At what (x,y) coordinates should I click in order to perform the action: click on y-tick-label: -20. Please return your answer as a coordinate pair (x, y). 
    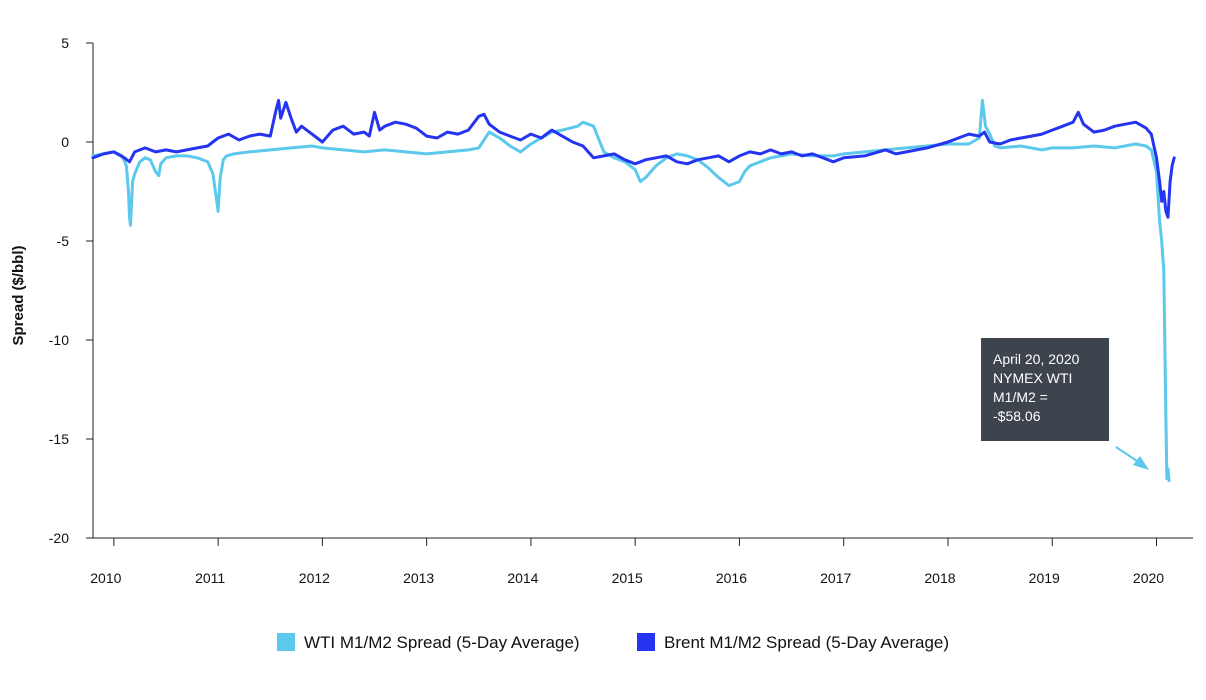
    Looking at the image, I should click on (59, 538).